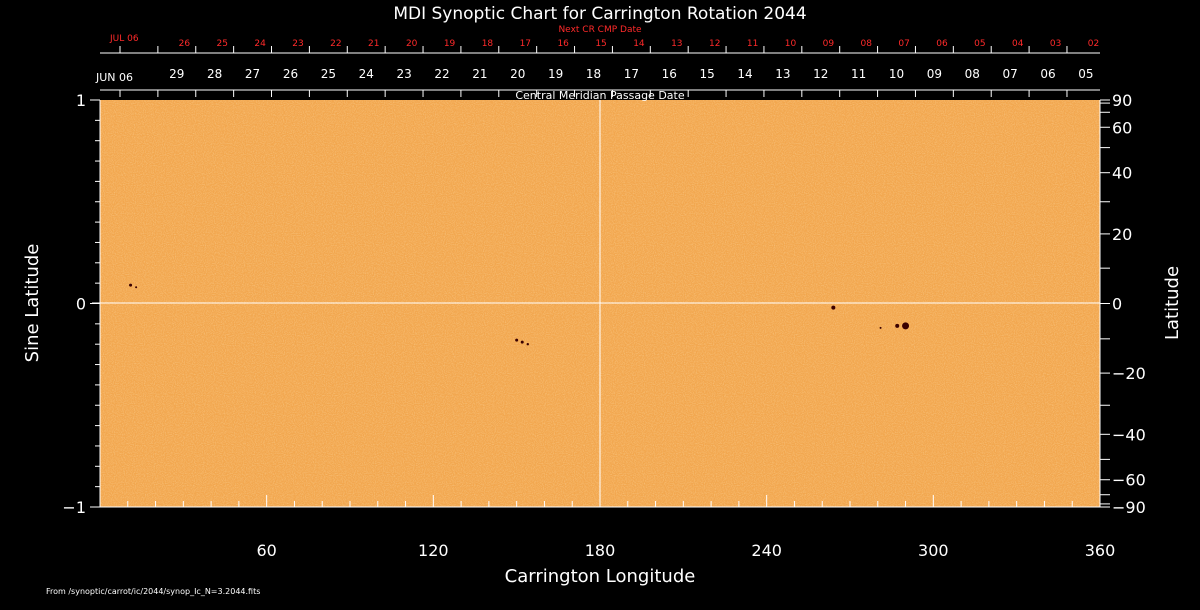  I want to click on x-tick-label: 300, so click(933, 550).